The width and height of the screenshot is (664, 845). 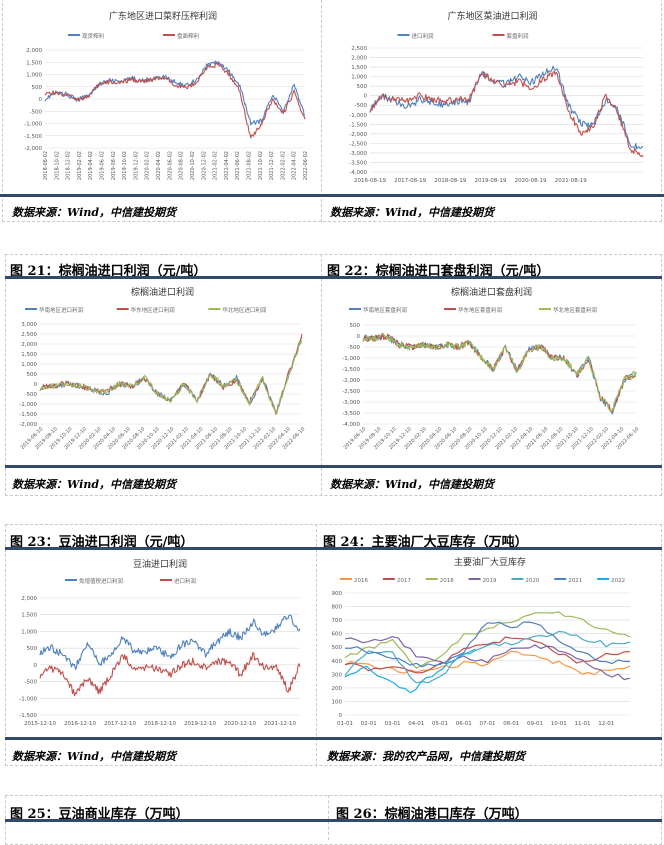 I want to click on series-line-2017, so click(x=487, y=655).